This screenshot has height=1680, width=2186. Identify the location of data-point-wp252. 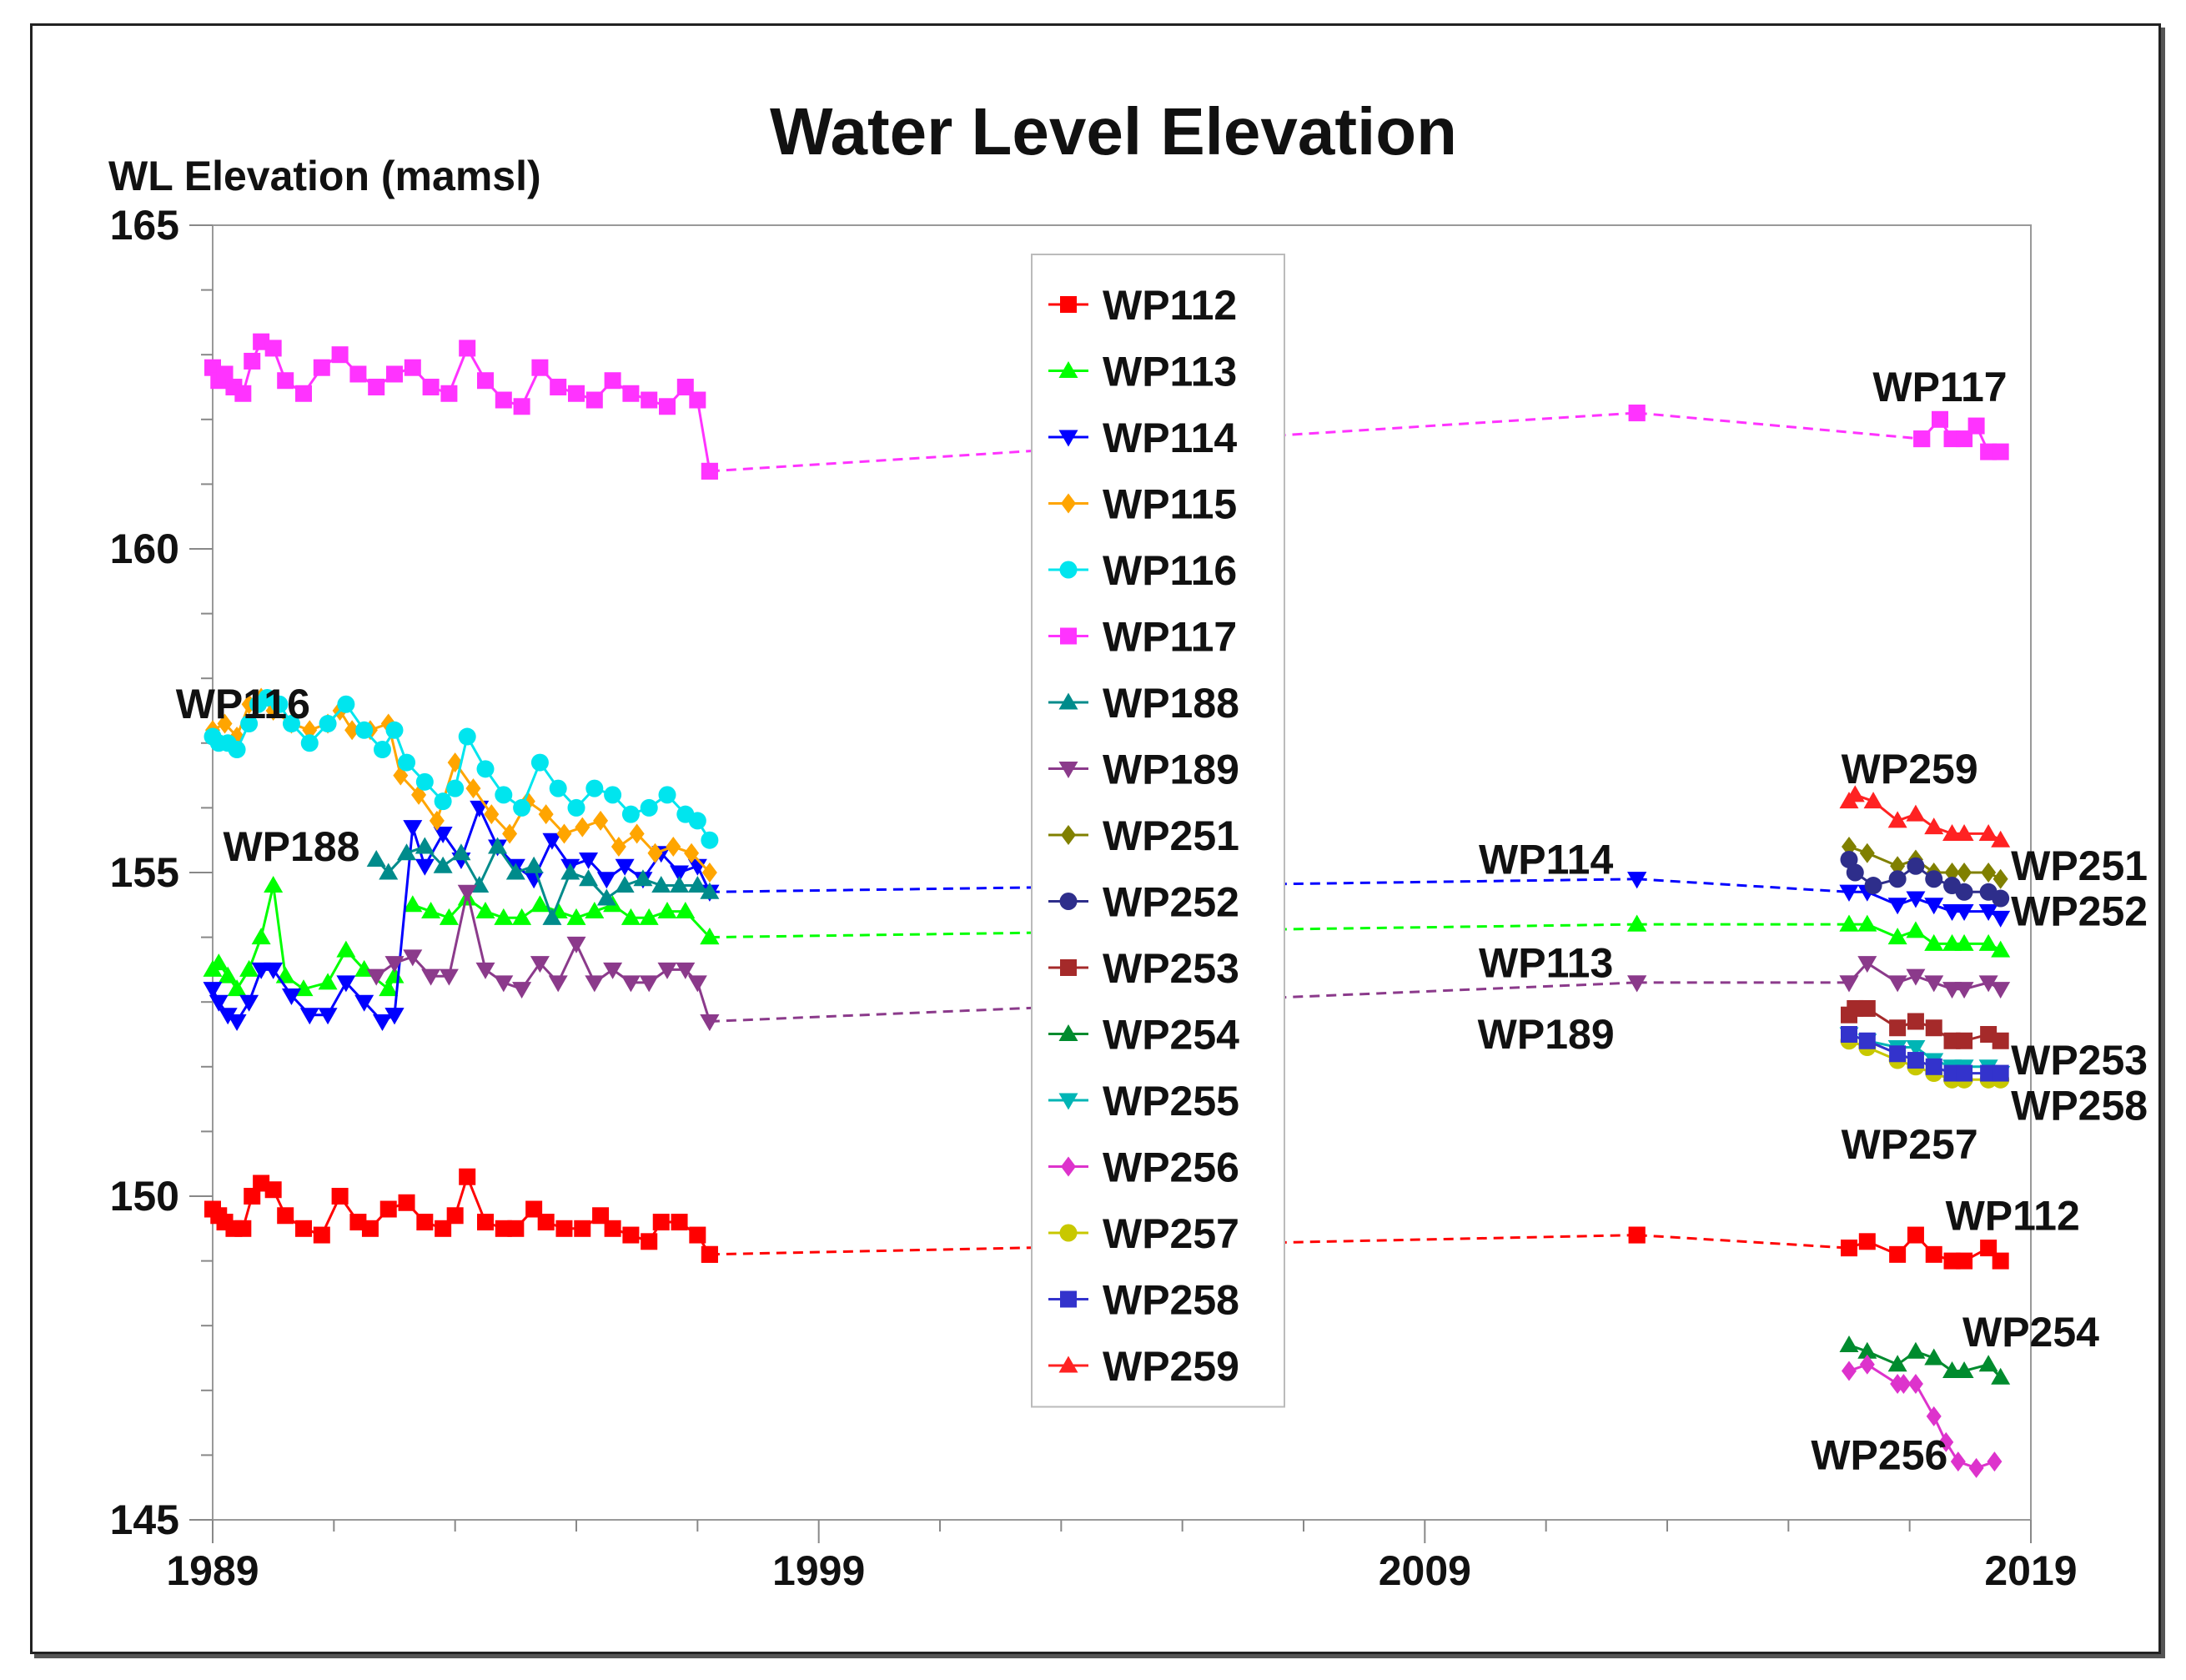
(1873, 886).